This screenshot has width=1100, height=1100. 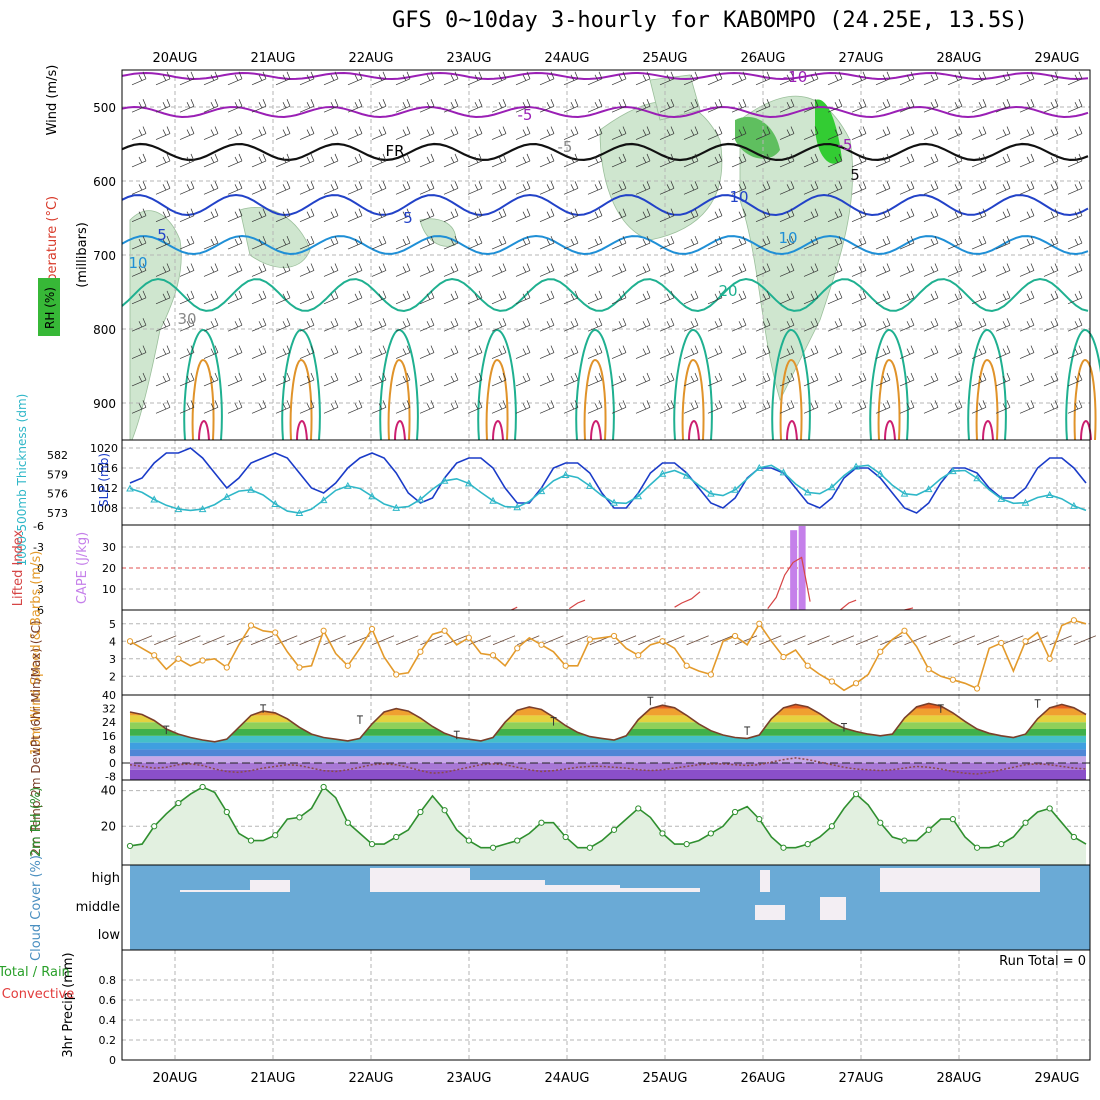 What do you see at coordinates (174, 58) in the screenshot?
I see `x-tick-label-top: 20AUG` at bounding box center [174, 58].